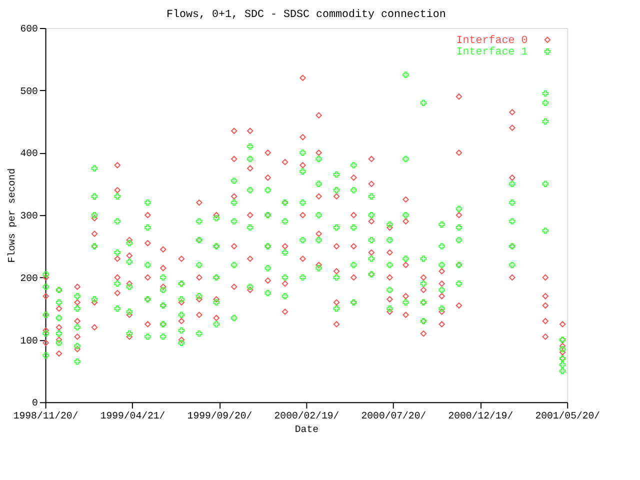  Describe the element at coordinates (306, 15) in the screenshot. I see `chart-title: Flows, 0+1, SDC - SDSC commodity connection` at that location.